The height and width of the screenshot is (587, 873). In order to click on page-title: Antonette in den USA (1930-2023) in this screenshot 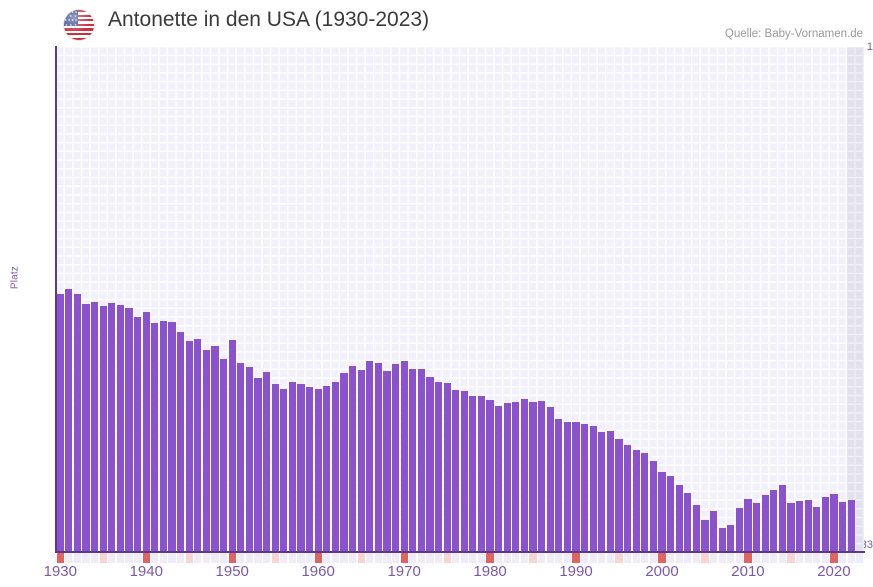, I will do `click(269, 19)`.